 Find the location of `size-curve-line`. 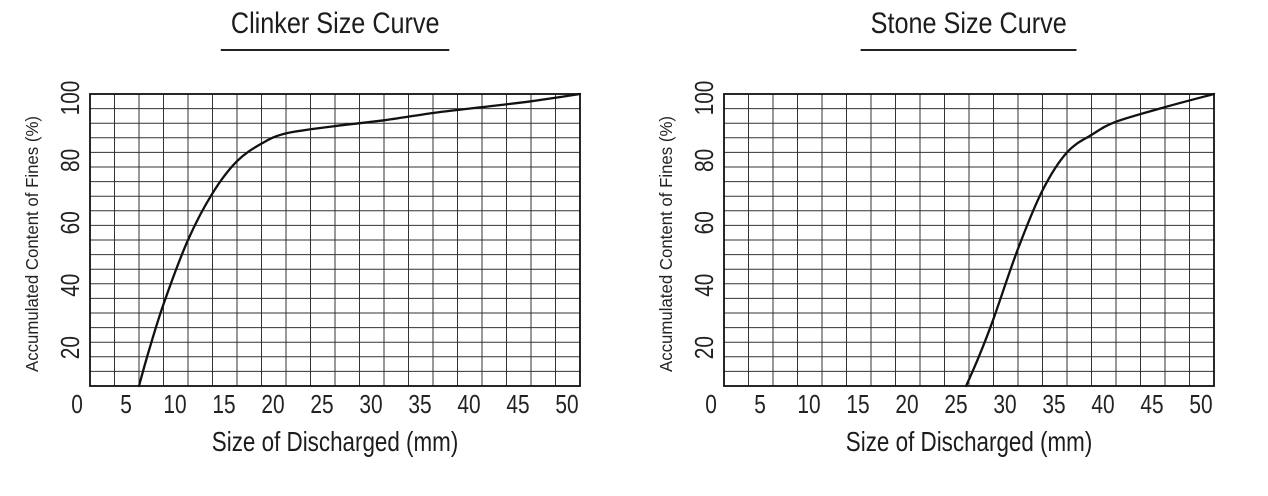

size-curve-line is located at coordinates (1090, 240).